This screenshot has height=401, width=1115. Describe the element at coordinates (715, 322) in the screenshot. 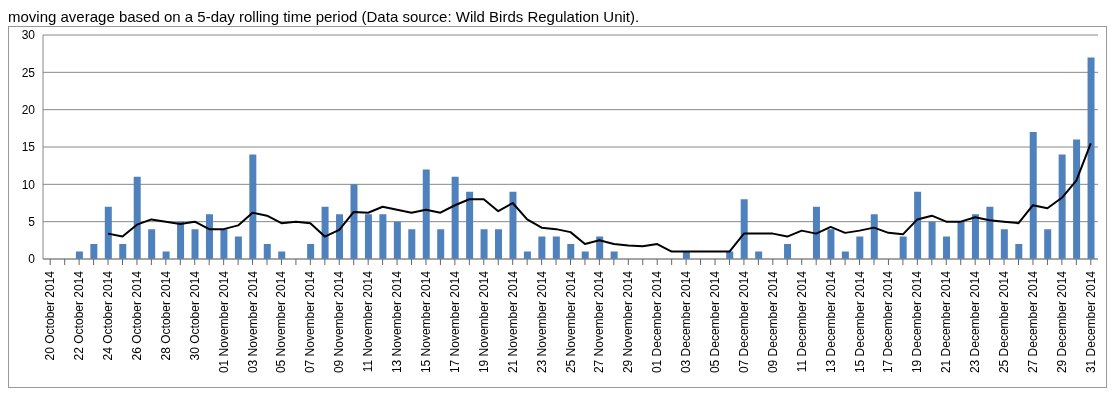

I see `x-tick-label: 05 December 2014` at that location.